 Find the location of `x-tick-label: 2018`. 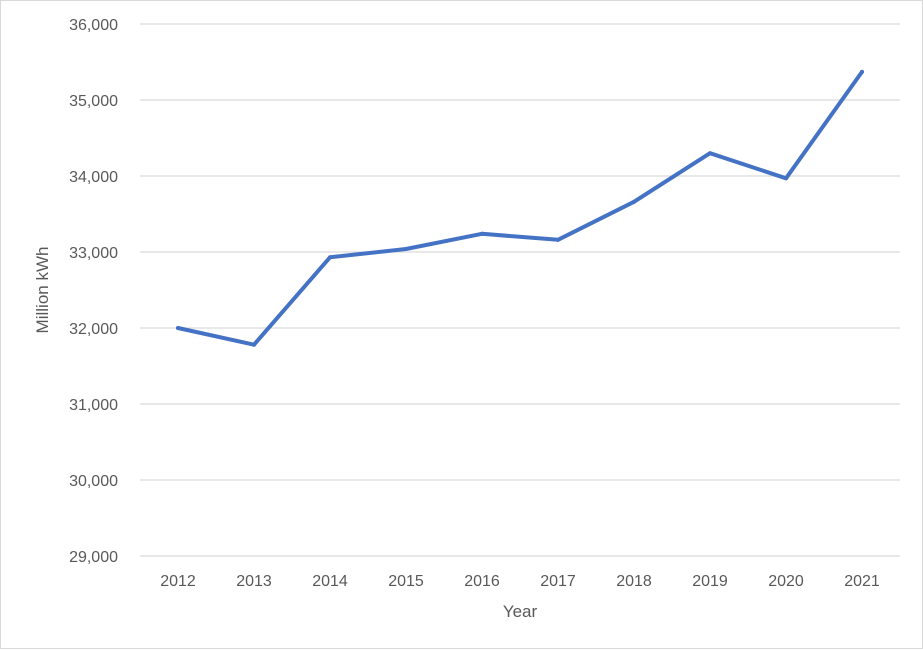

x-tick-label: 2018 is located at coordinates (634, 581).